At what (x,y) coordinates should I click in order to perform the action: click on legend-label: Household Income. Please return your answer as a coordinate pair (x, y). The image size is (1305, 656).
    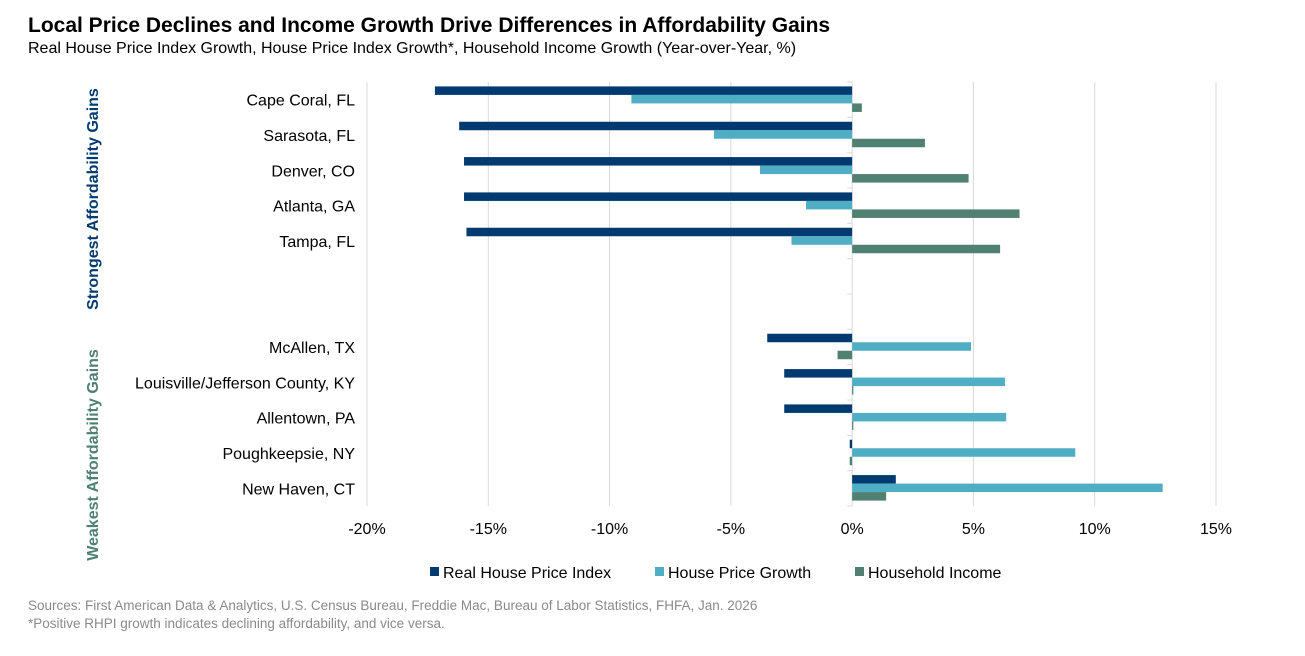
    Looking at the image, I should click on (935, 573).